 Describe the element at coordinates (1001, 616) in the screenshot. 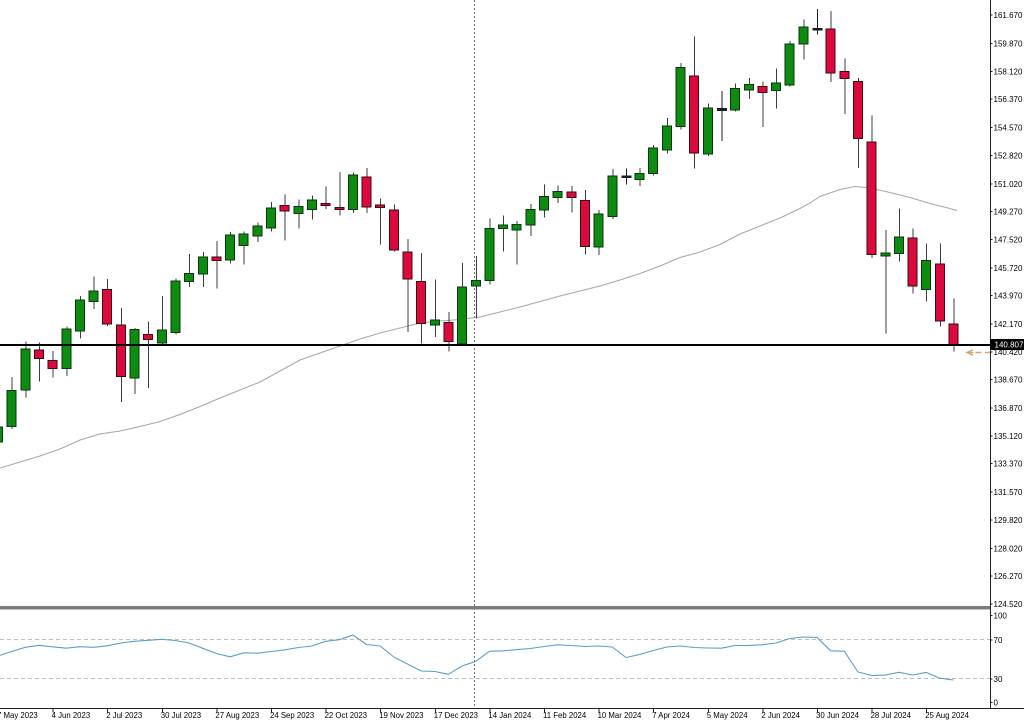

I see `svg-text: 100` at that location.